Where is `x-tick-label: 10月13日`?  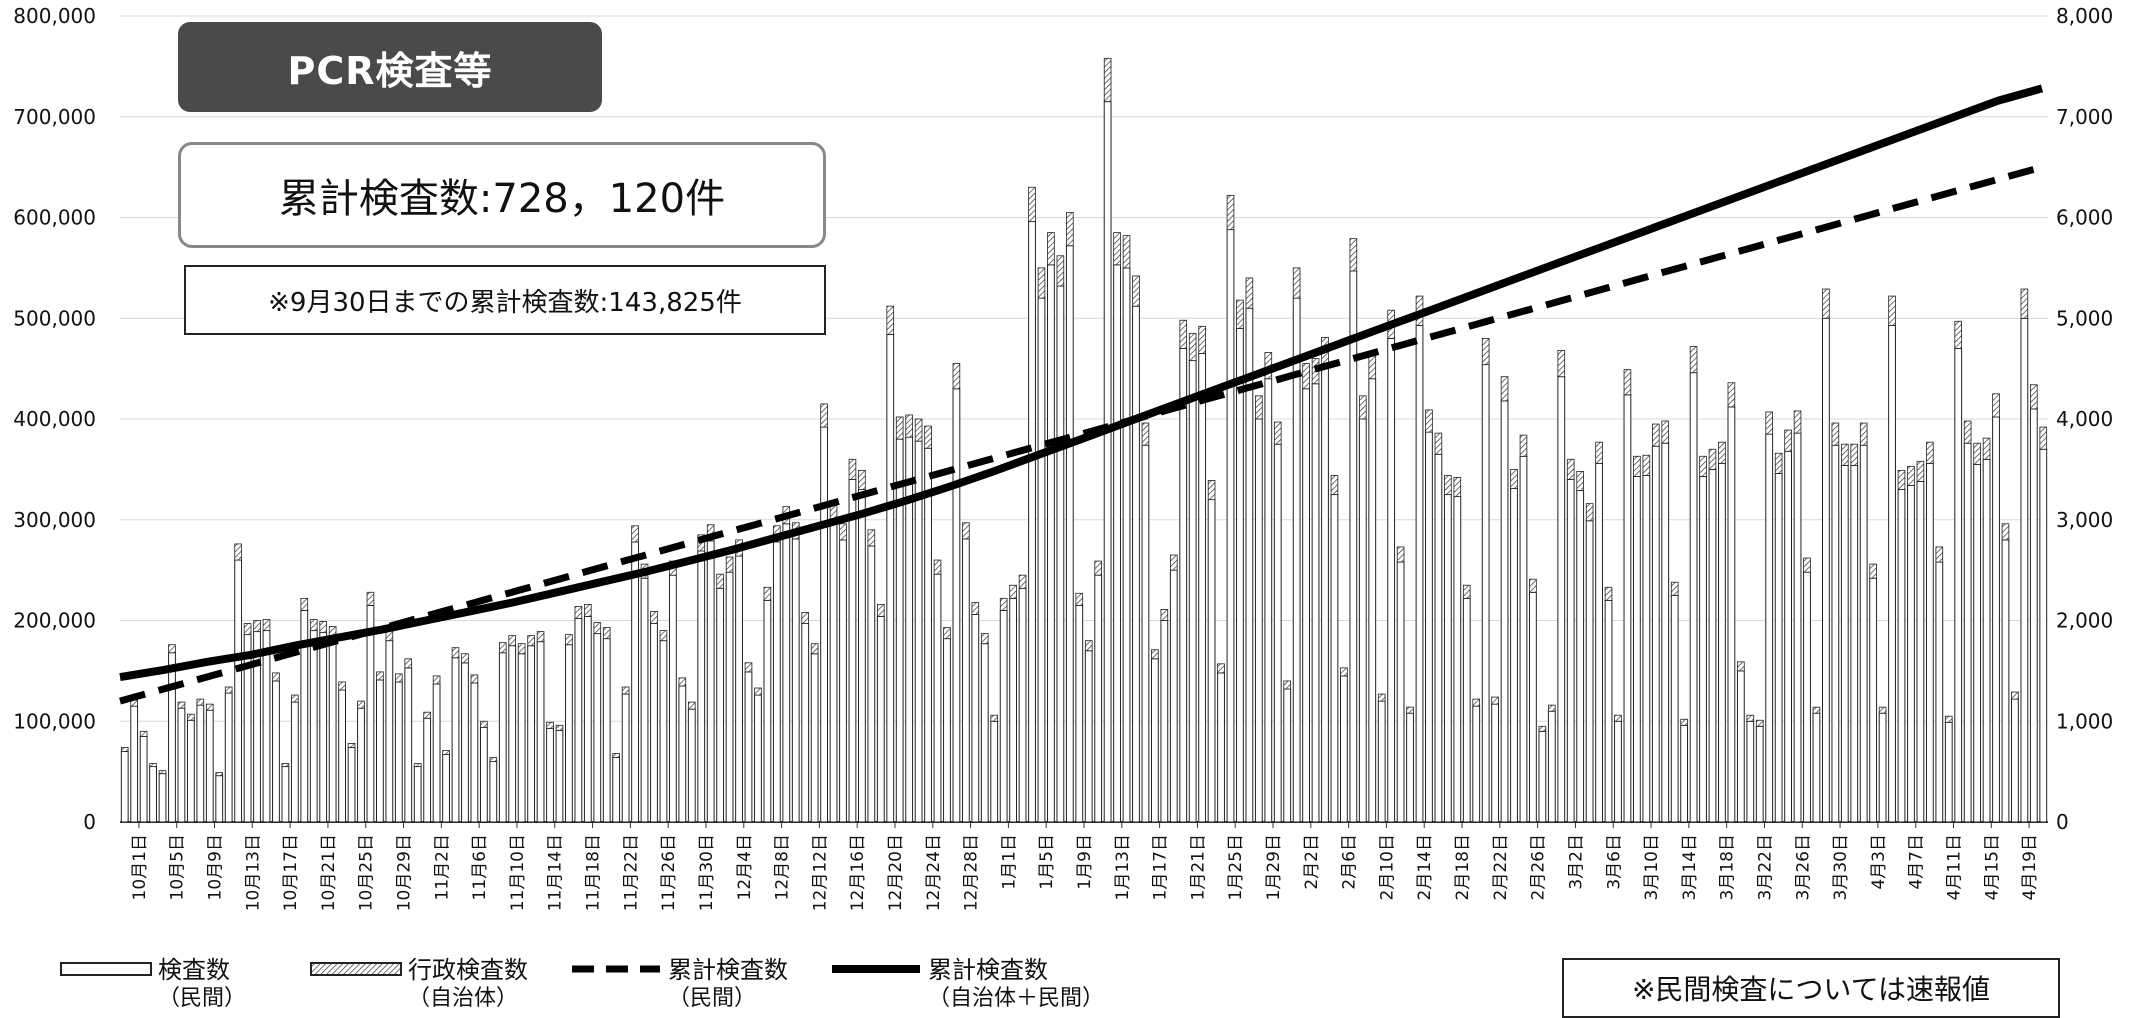 x-tick-label: 10月13日 is located at coordinates (253, 872).